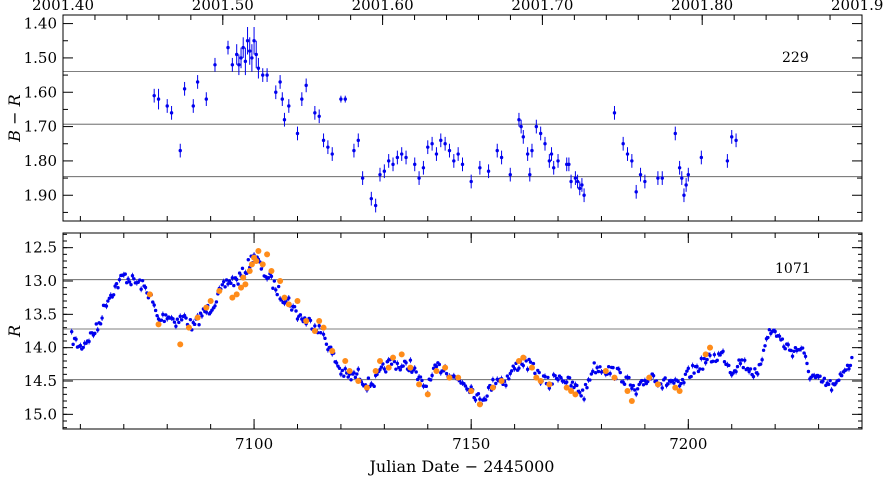  I want to click on top-ytick-label: 1.90, so click(40, 195).